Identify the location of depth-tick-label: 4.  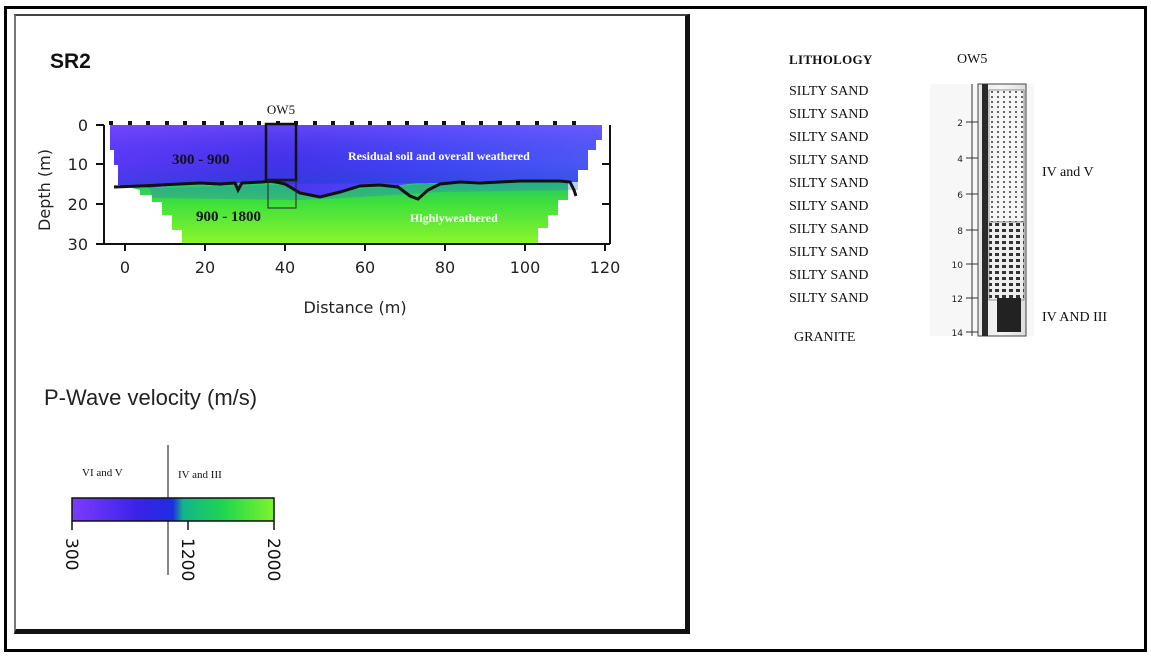
(960, 160).